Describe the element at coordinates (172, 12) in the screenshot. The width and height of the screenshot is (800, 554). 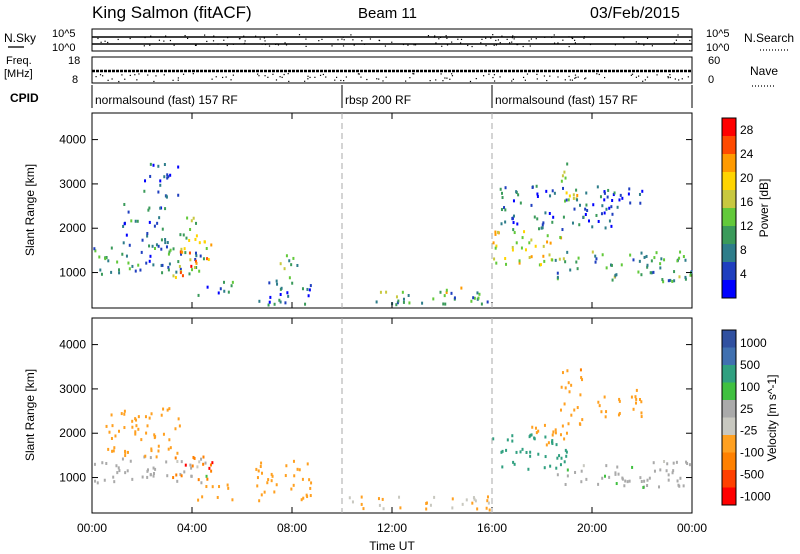
I see `station-title: King Salmon (fitACF)` at that location.